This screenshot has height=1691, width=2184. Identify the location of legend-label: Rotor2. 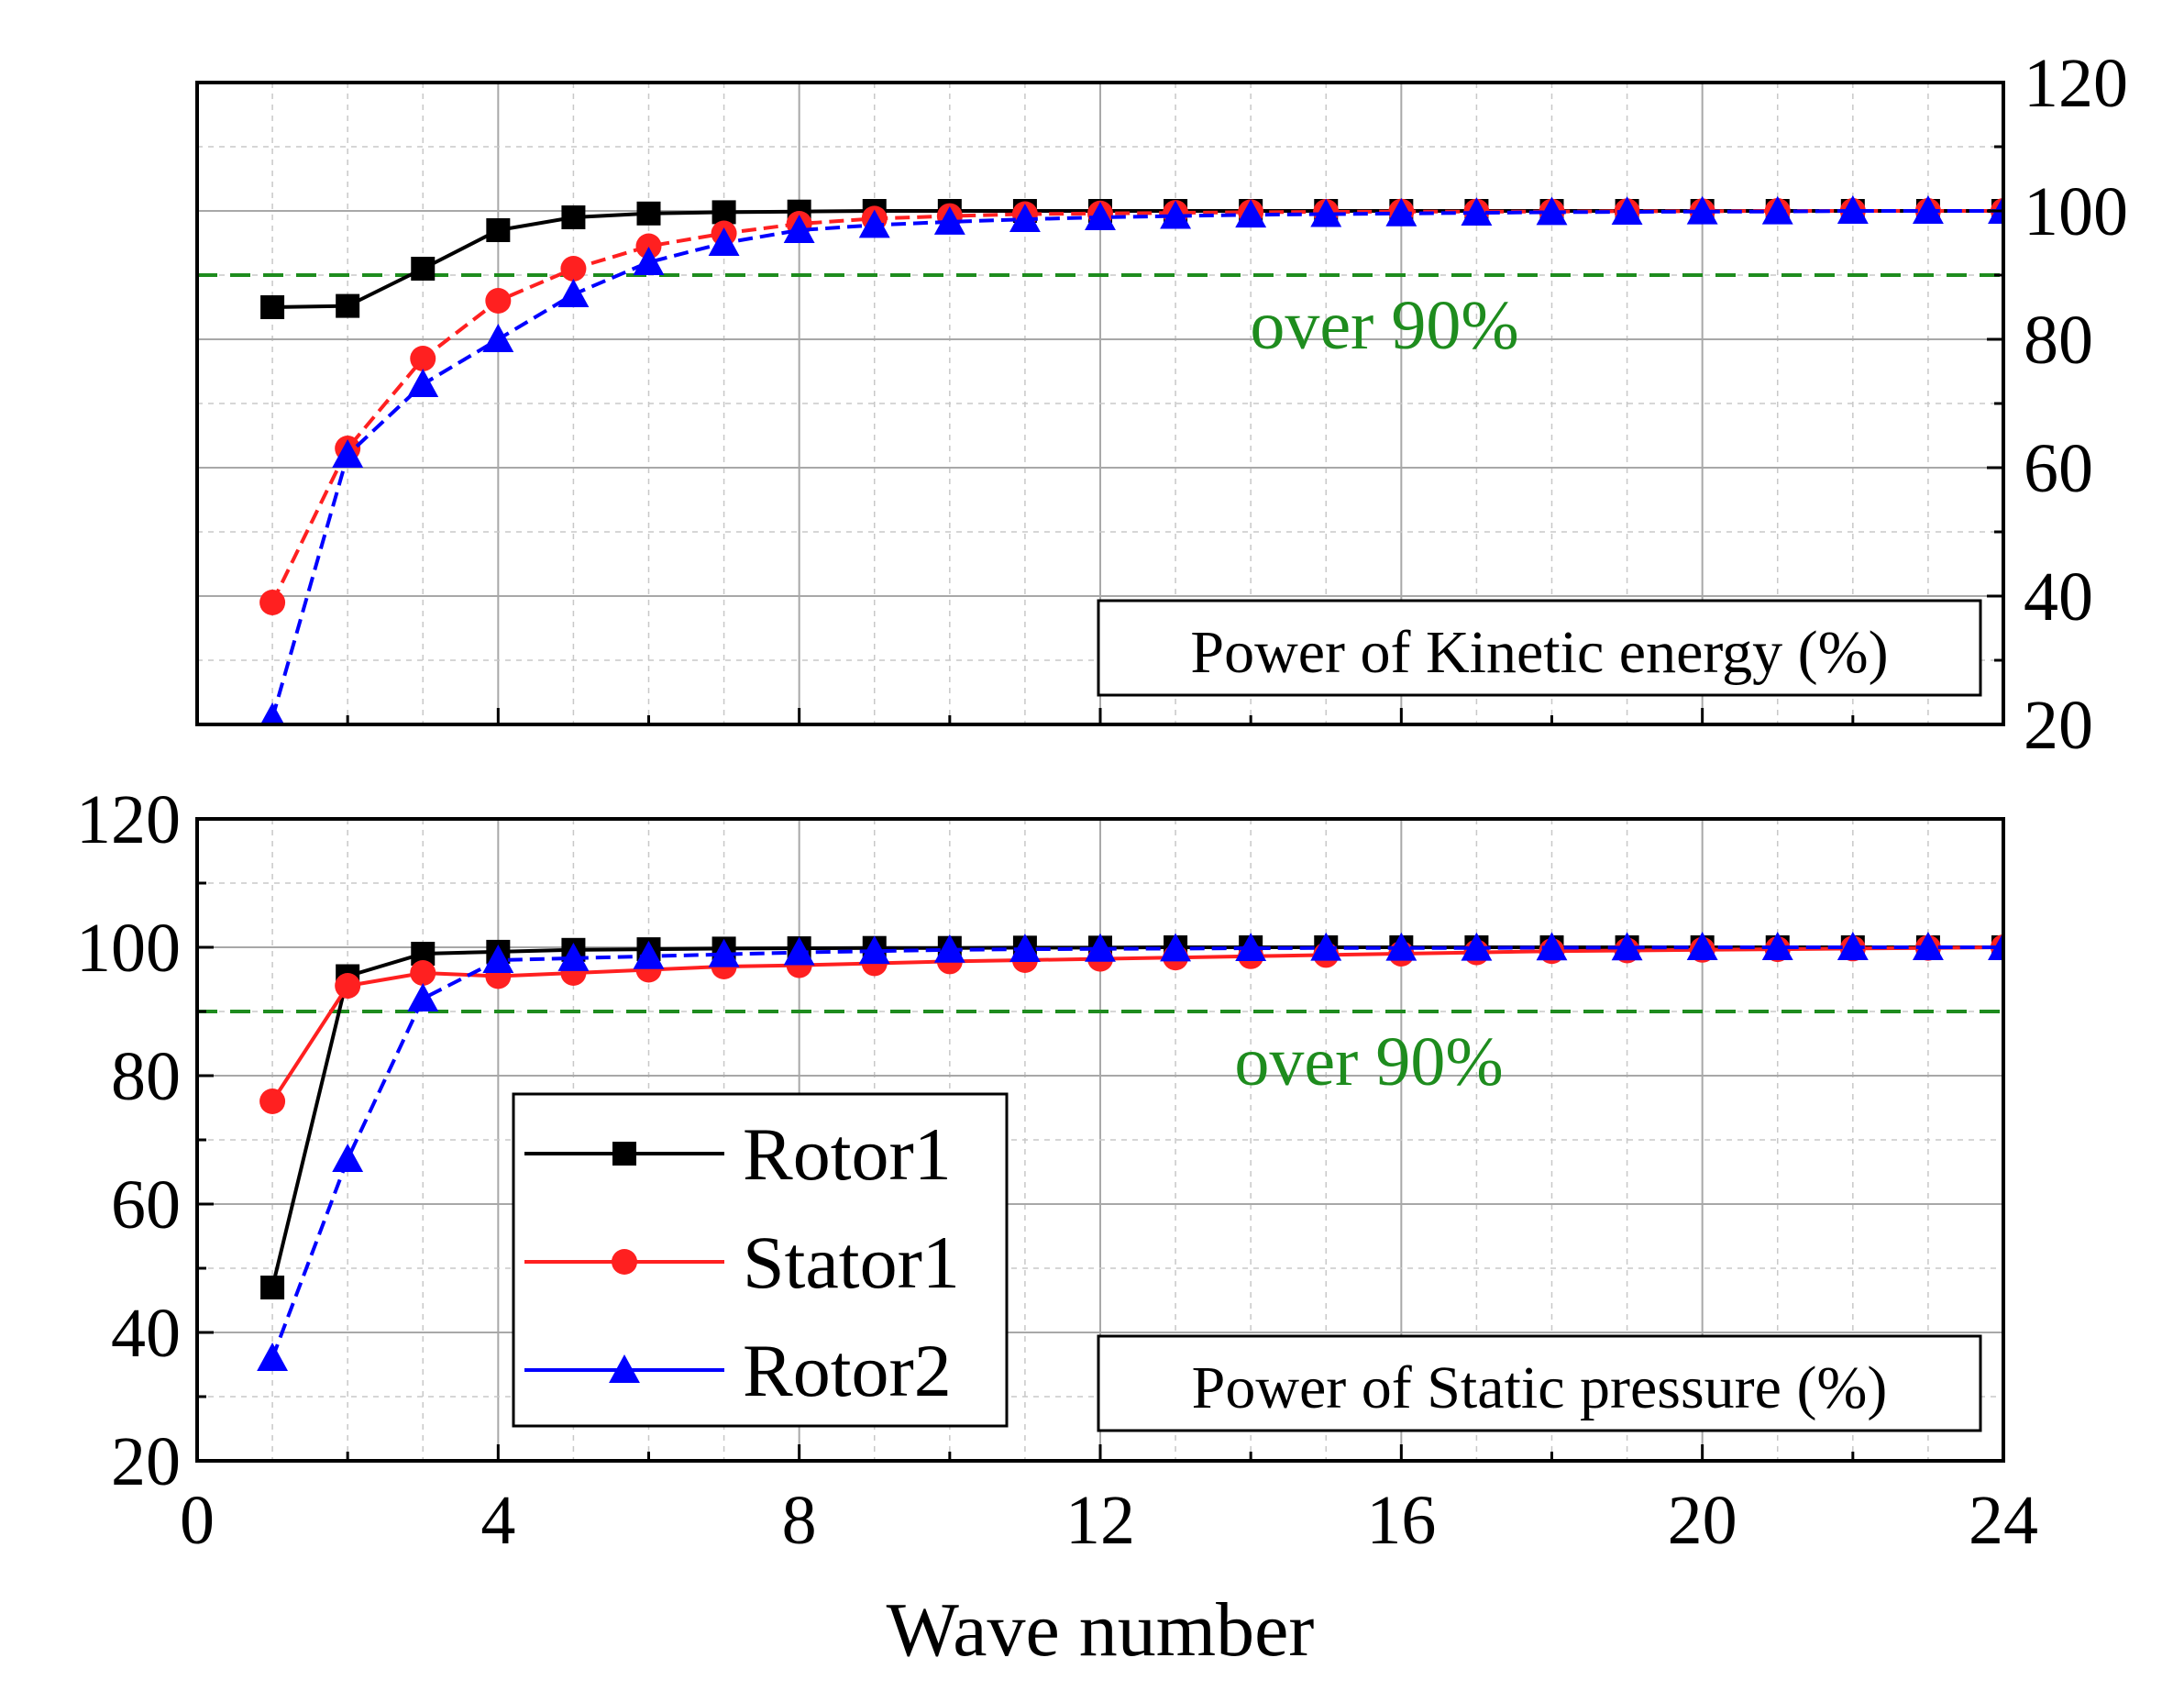
(847, 1371).